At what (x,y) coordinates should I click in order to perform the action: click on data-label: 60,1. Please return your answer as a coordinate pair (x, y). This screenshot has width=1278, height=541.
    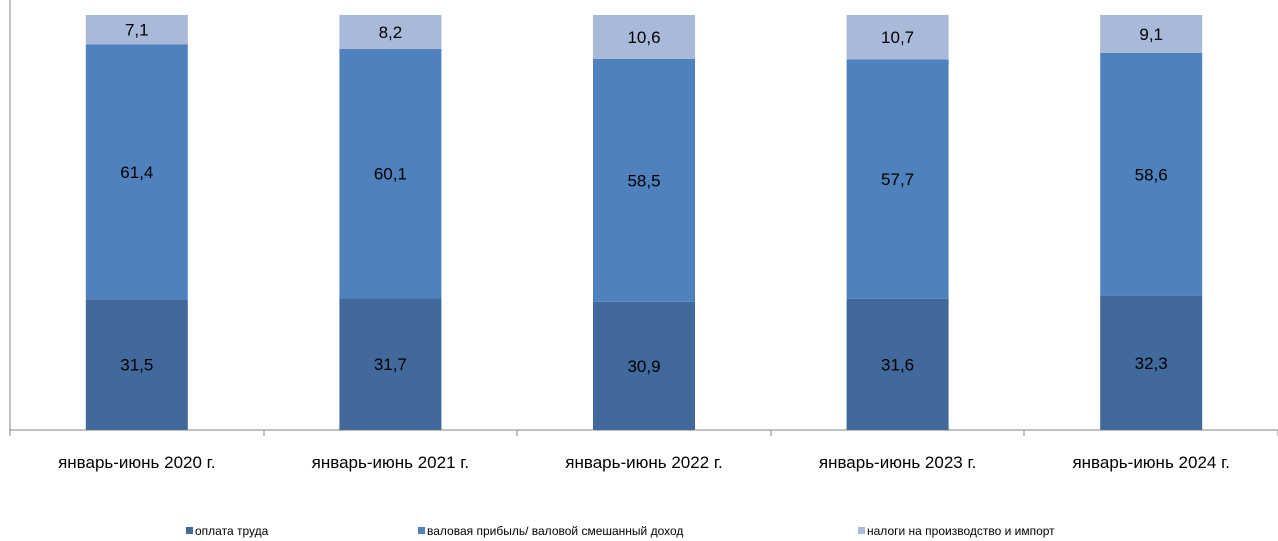
    Looking at the image, I should click on (390, 174).